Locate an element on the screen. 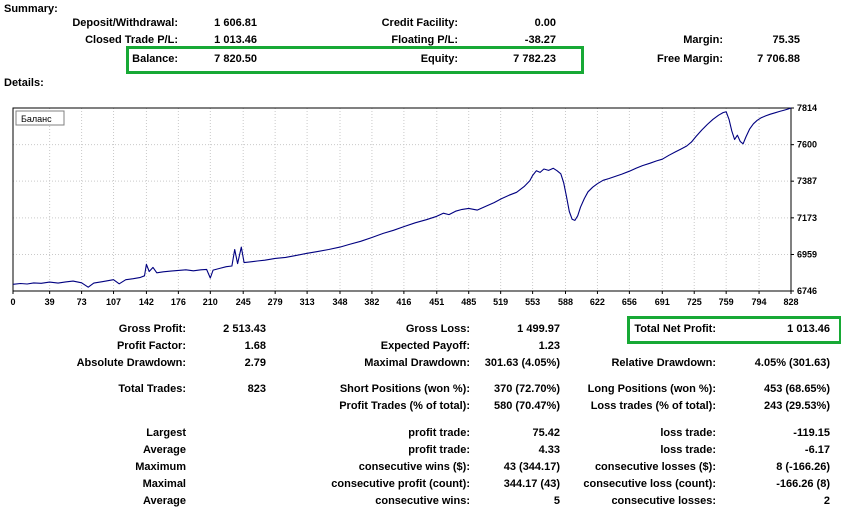  x-tick-label: 73 is located at coordinates (82, 302).